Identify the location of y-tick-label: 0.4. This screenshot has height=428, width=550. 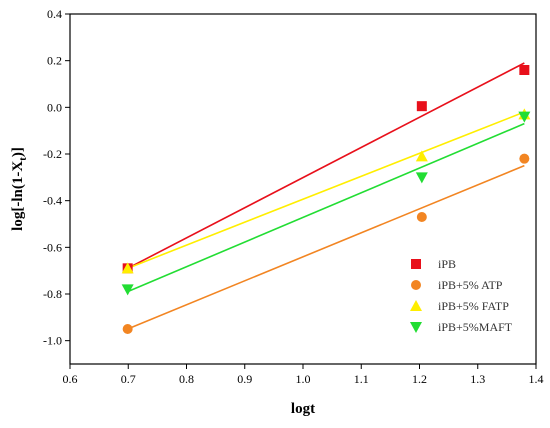
(54, 14).